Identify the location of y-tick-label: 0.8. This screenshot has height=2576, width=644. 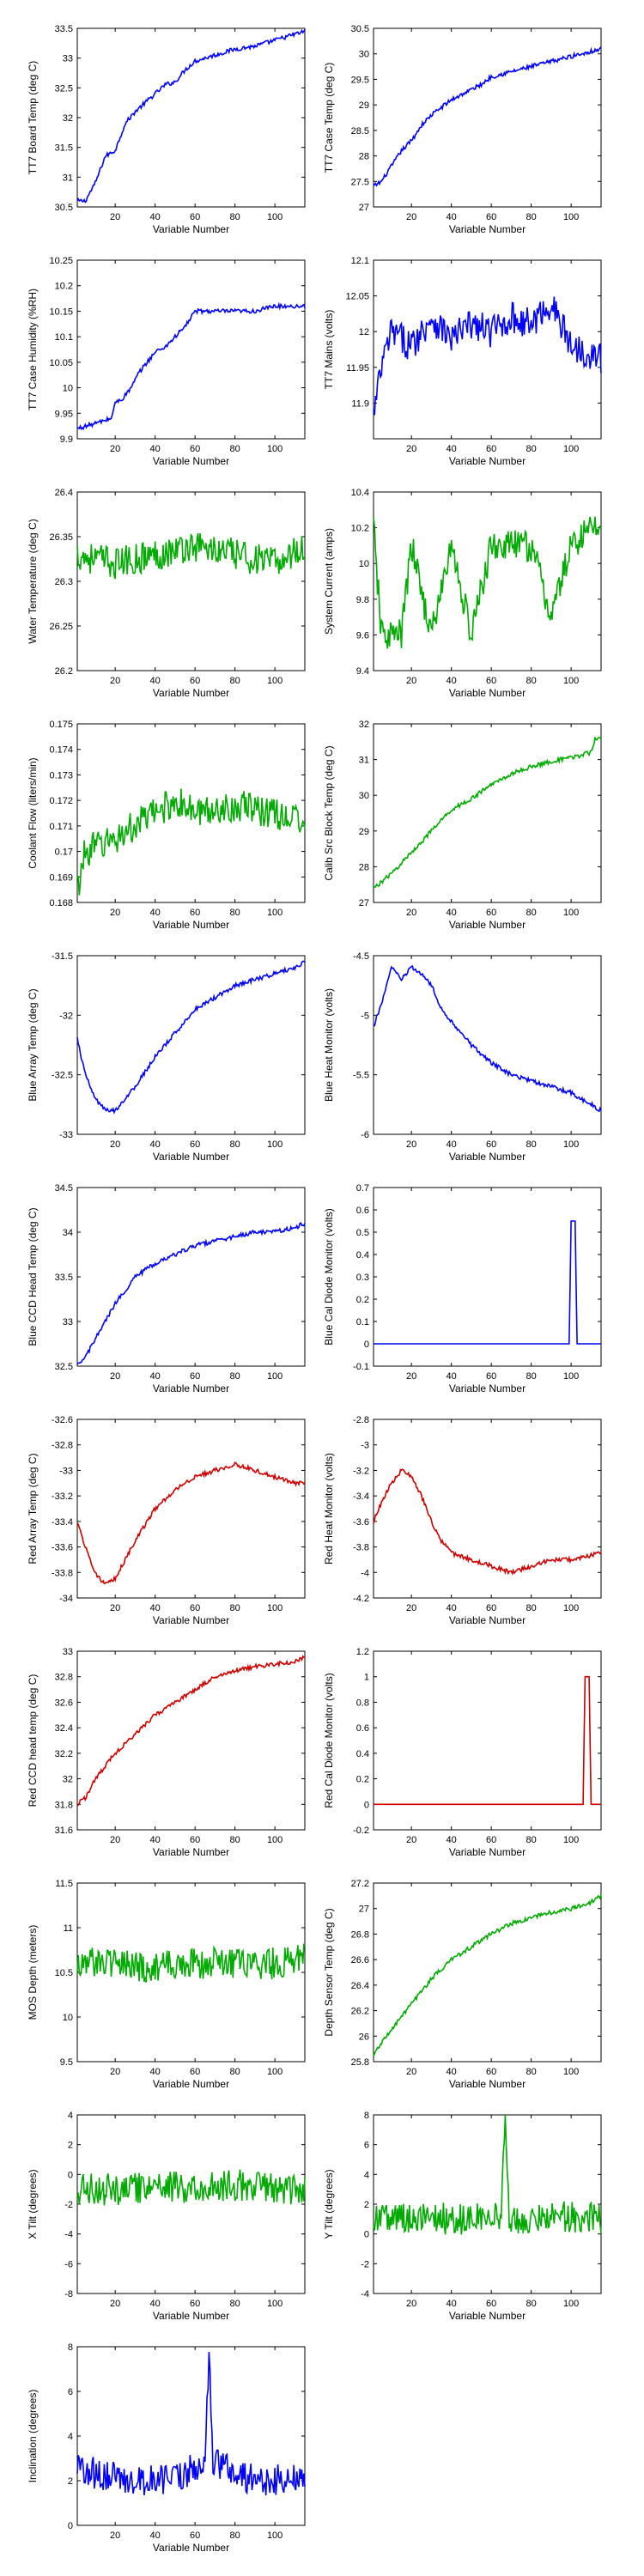
(362, 1703).